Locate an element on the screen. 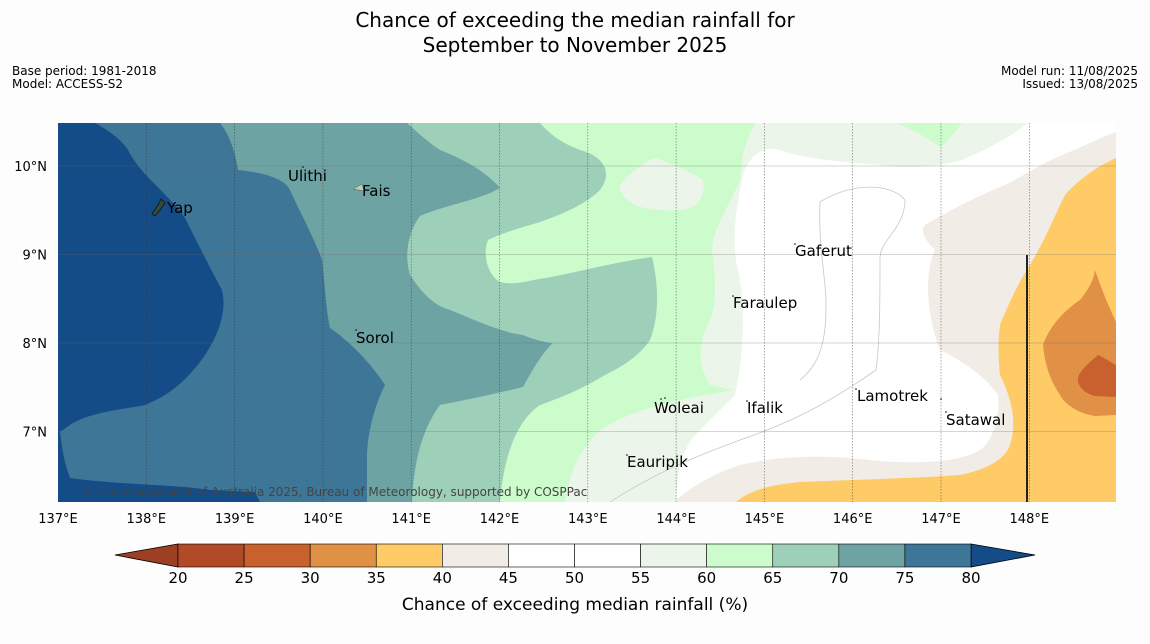  band-60-65-east is located at coordinates (928, 135).